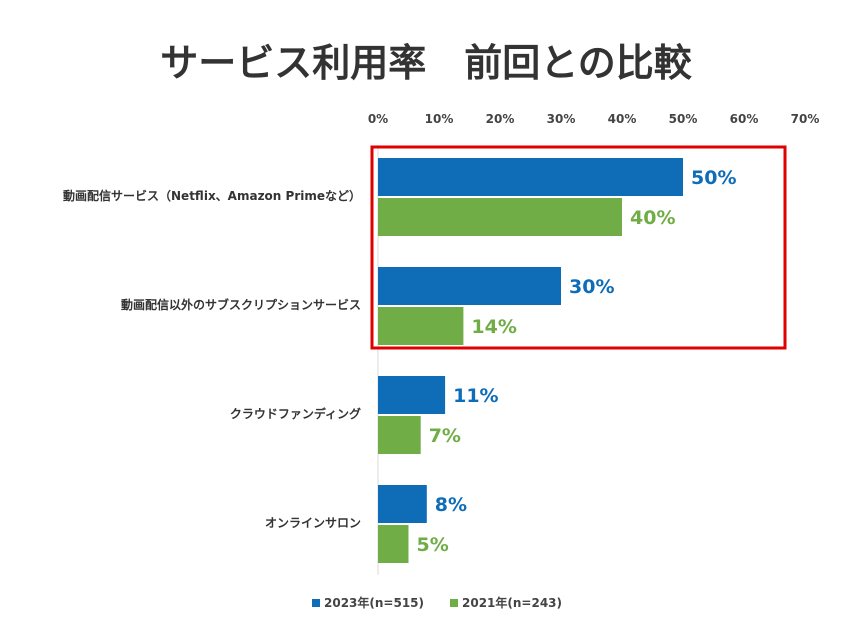 The image size is (853, 640). What do you see at coordinates (374, 602) in the screenshot?
I see `legend-label: 2023年(n=515)` at bounding box center [374, 602].